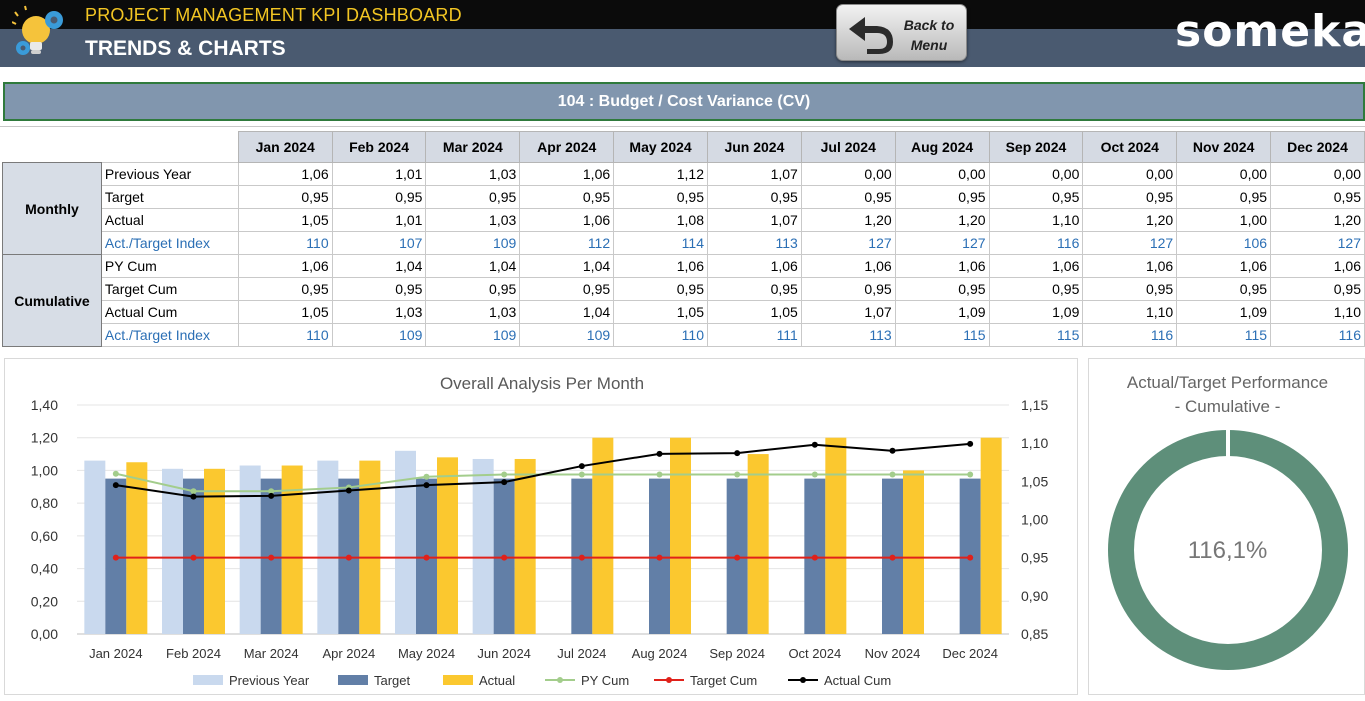 This screenshot has height=701, width=1365. I want to click on brand-logo-text: someka, so click(1270, 31).